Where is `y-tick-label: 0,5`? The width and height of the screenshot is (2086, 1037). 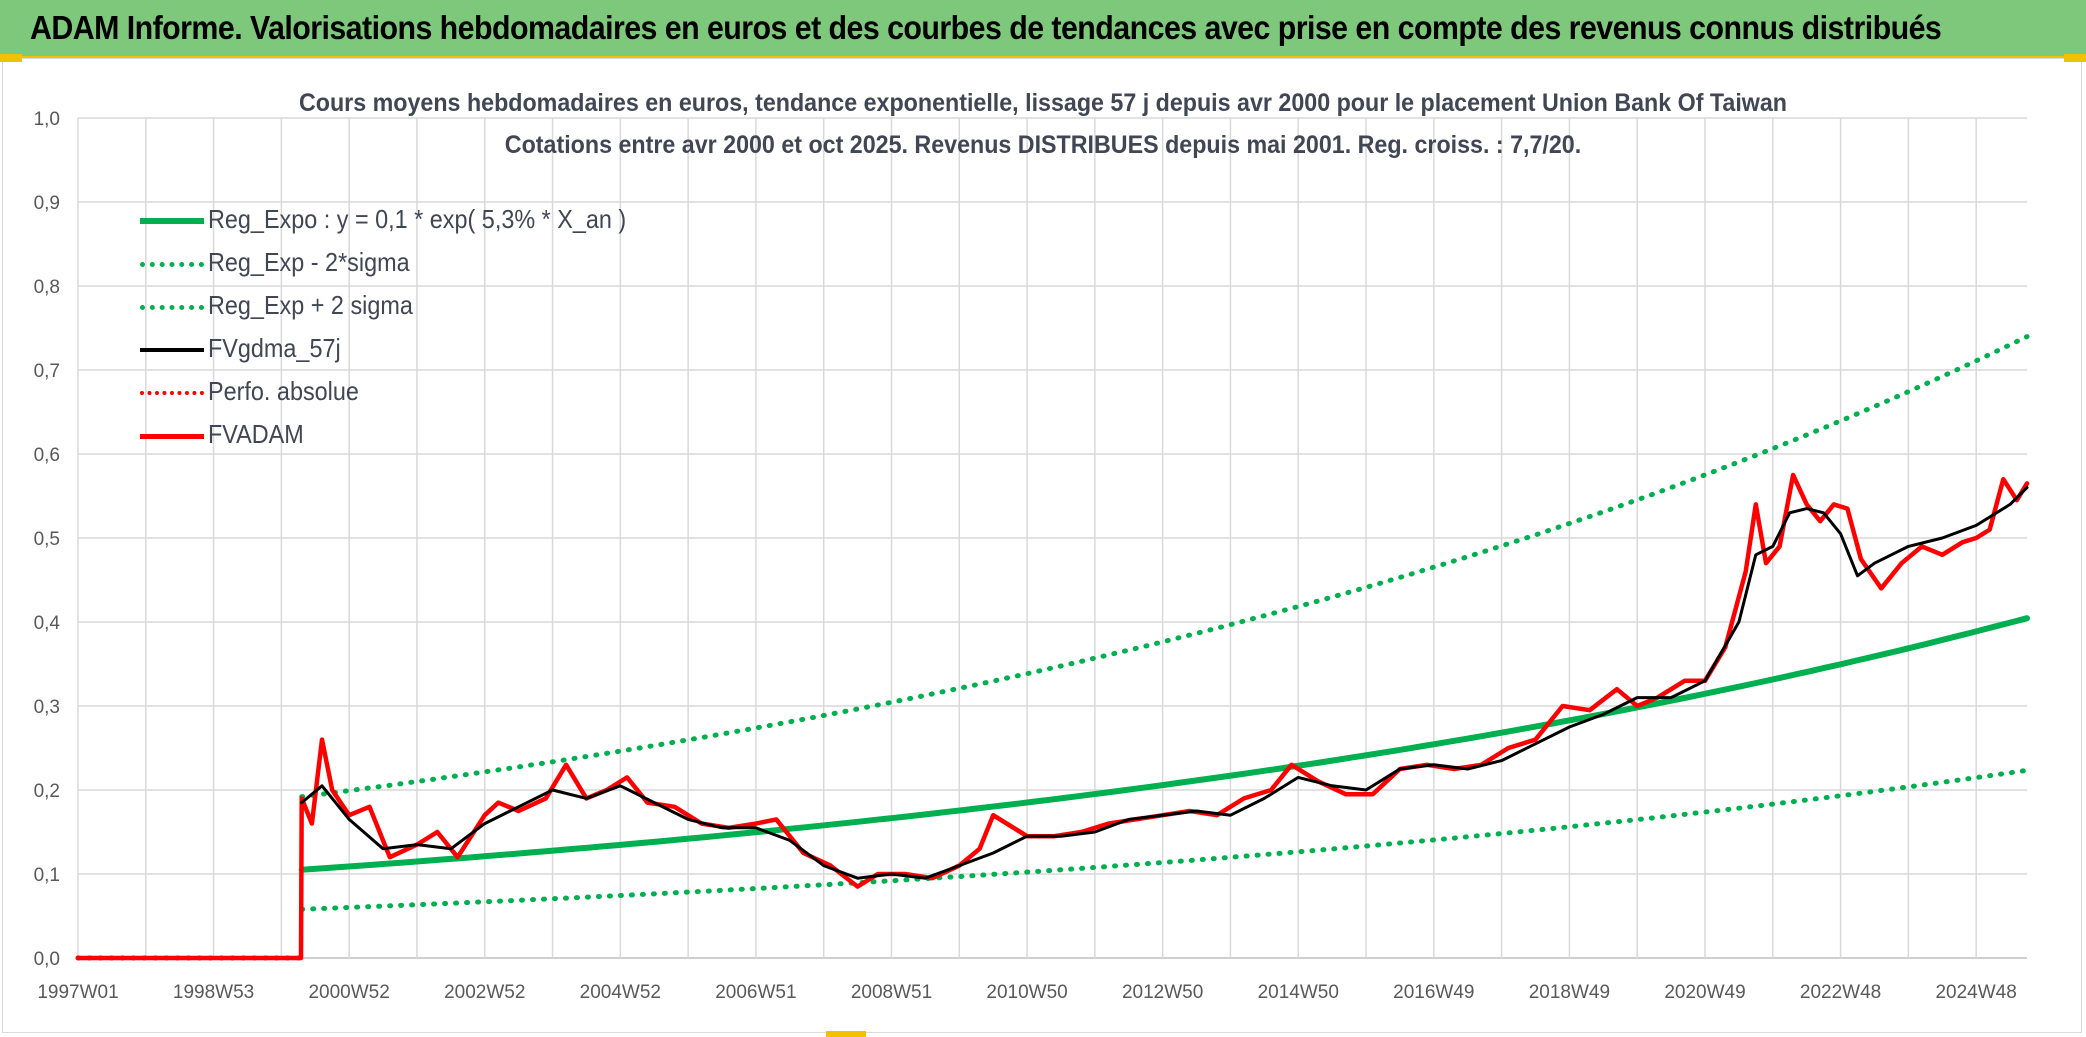
y-tick-label: 0,5 is located at coordinates (47, 539).